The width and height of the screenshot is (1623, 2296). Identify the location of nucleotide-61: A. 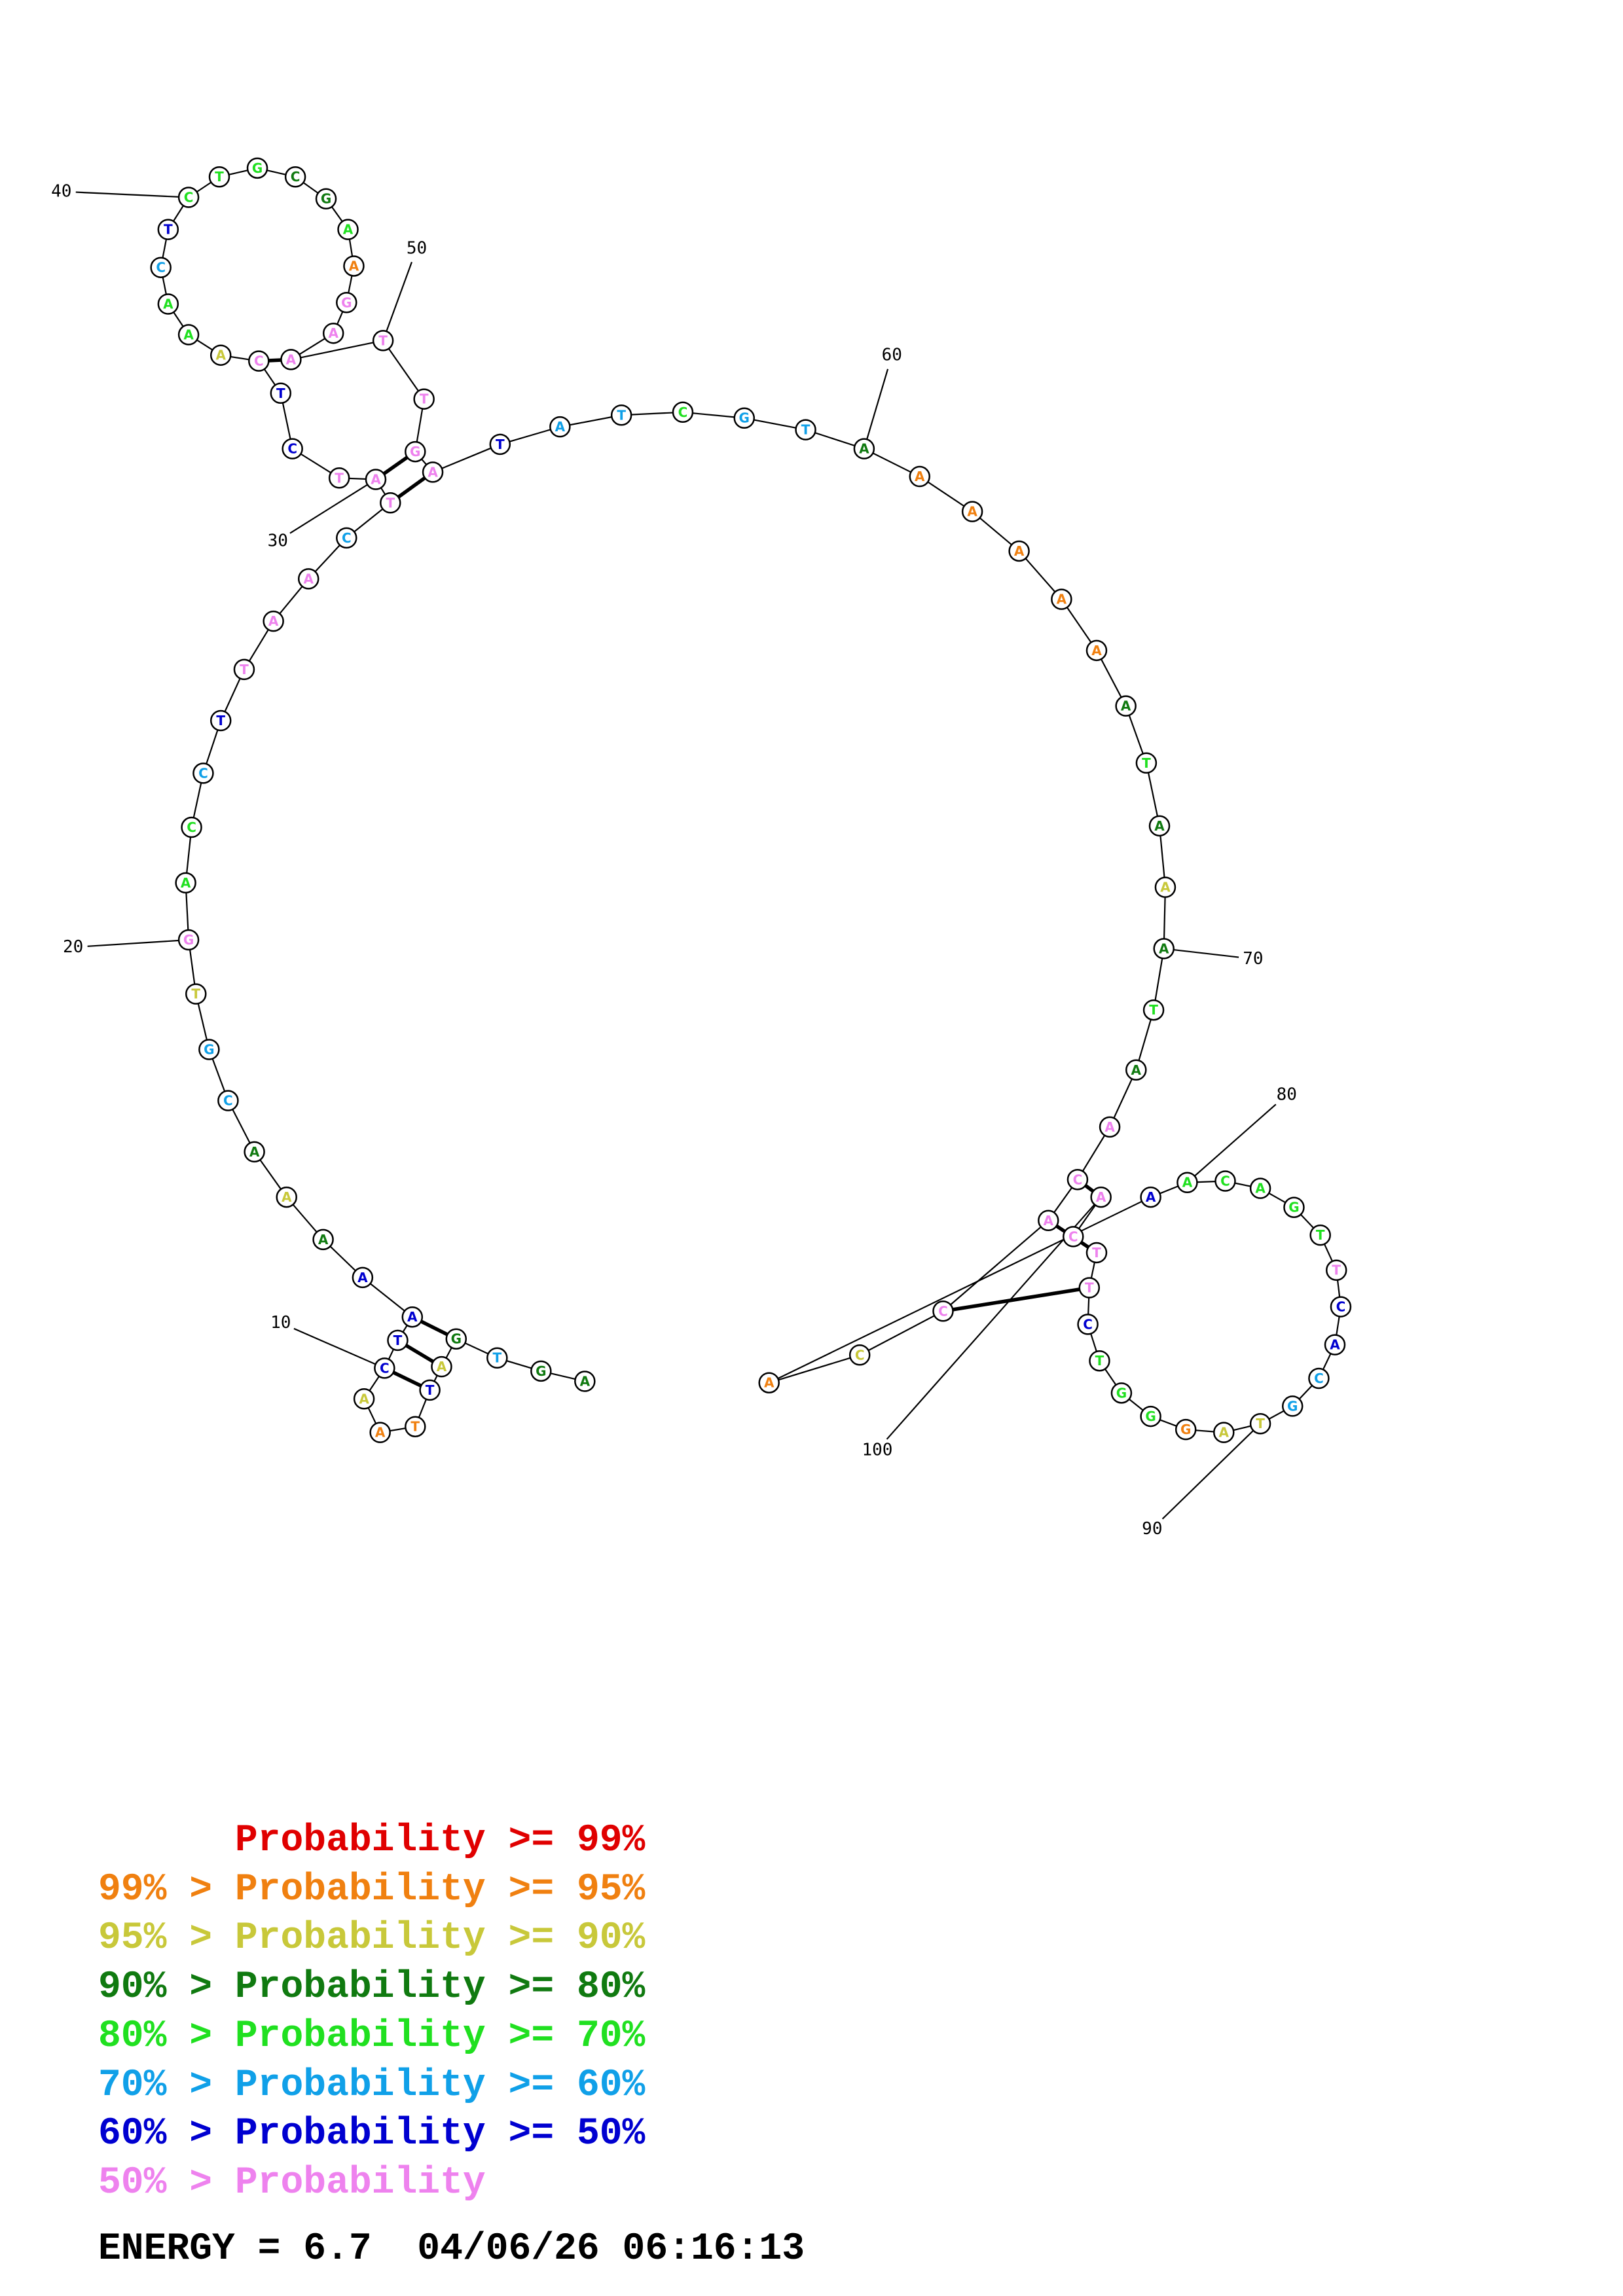
(919, 476).